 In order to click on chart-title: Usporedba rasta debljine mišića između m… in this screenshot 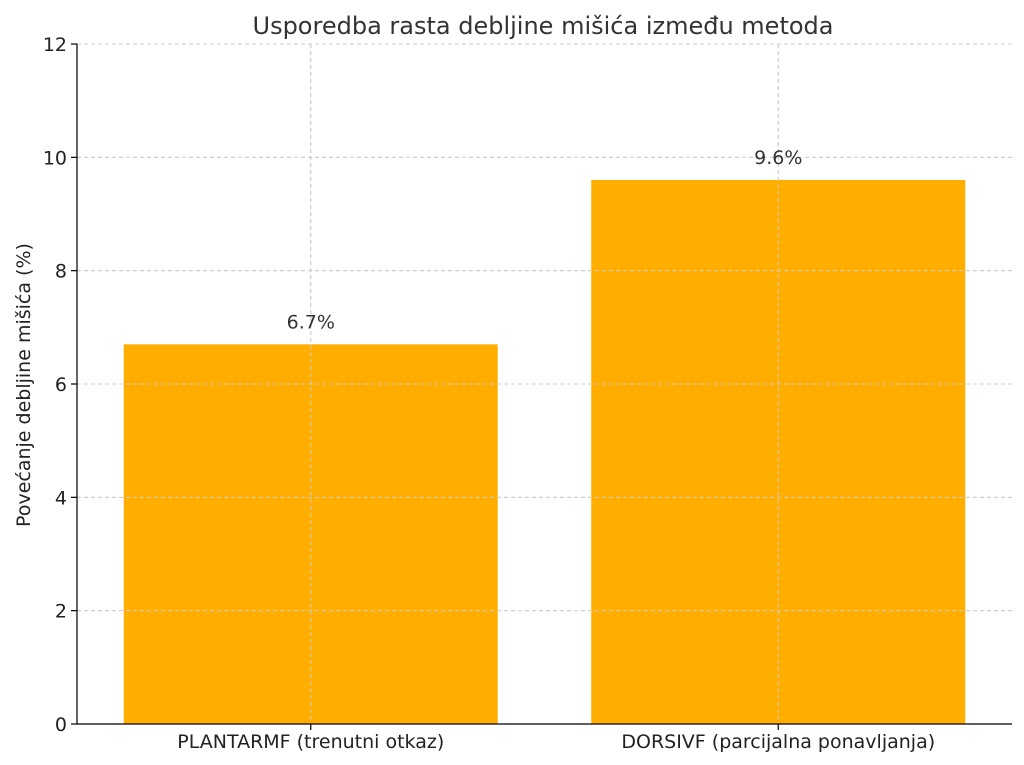, I will do `click(543, 26)`.